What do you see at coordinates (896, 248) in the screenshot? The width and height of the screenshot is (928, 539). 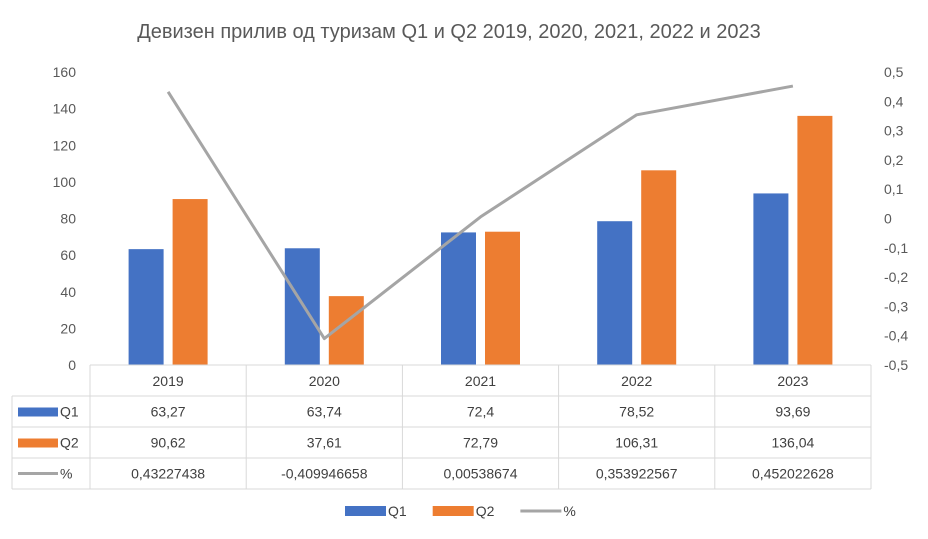 I see `y-right-tick-label: -0,1` at bounding box center [896, 248].